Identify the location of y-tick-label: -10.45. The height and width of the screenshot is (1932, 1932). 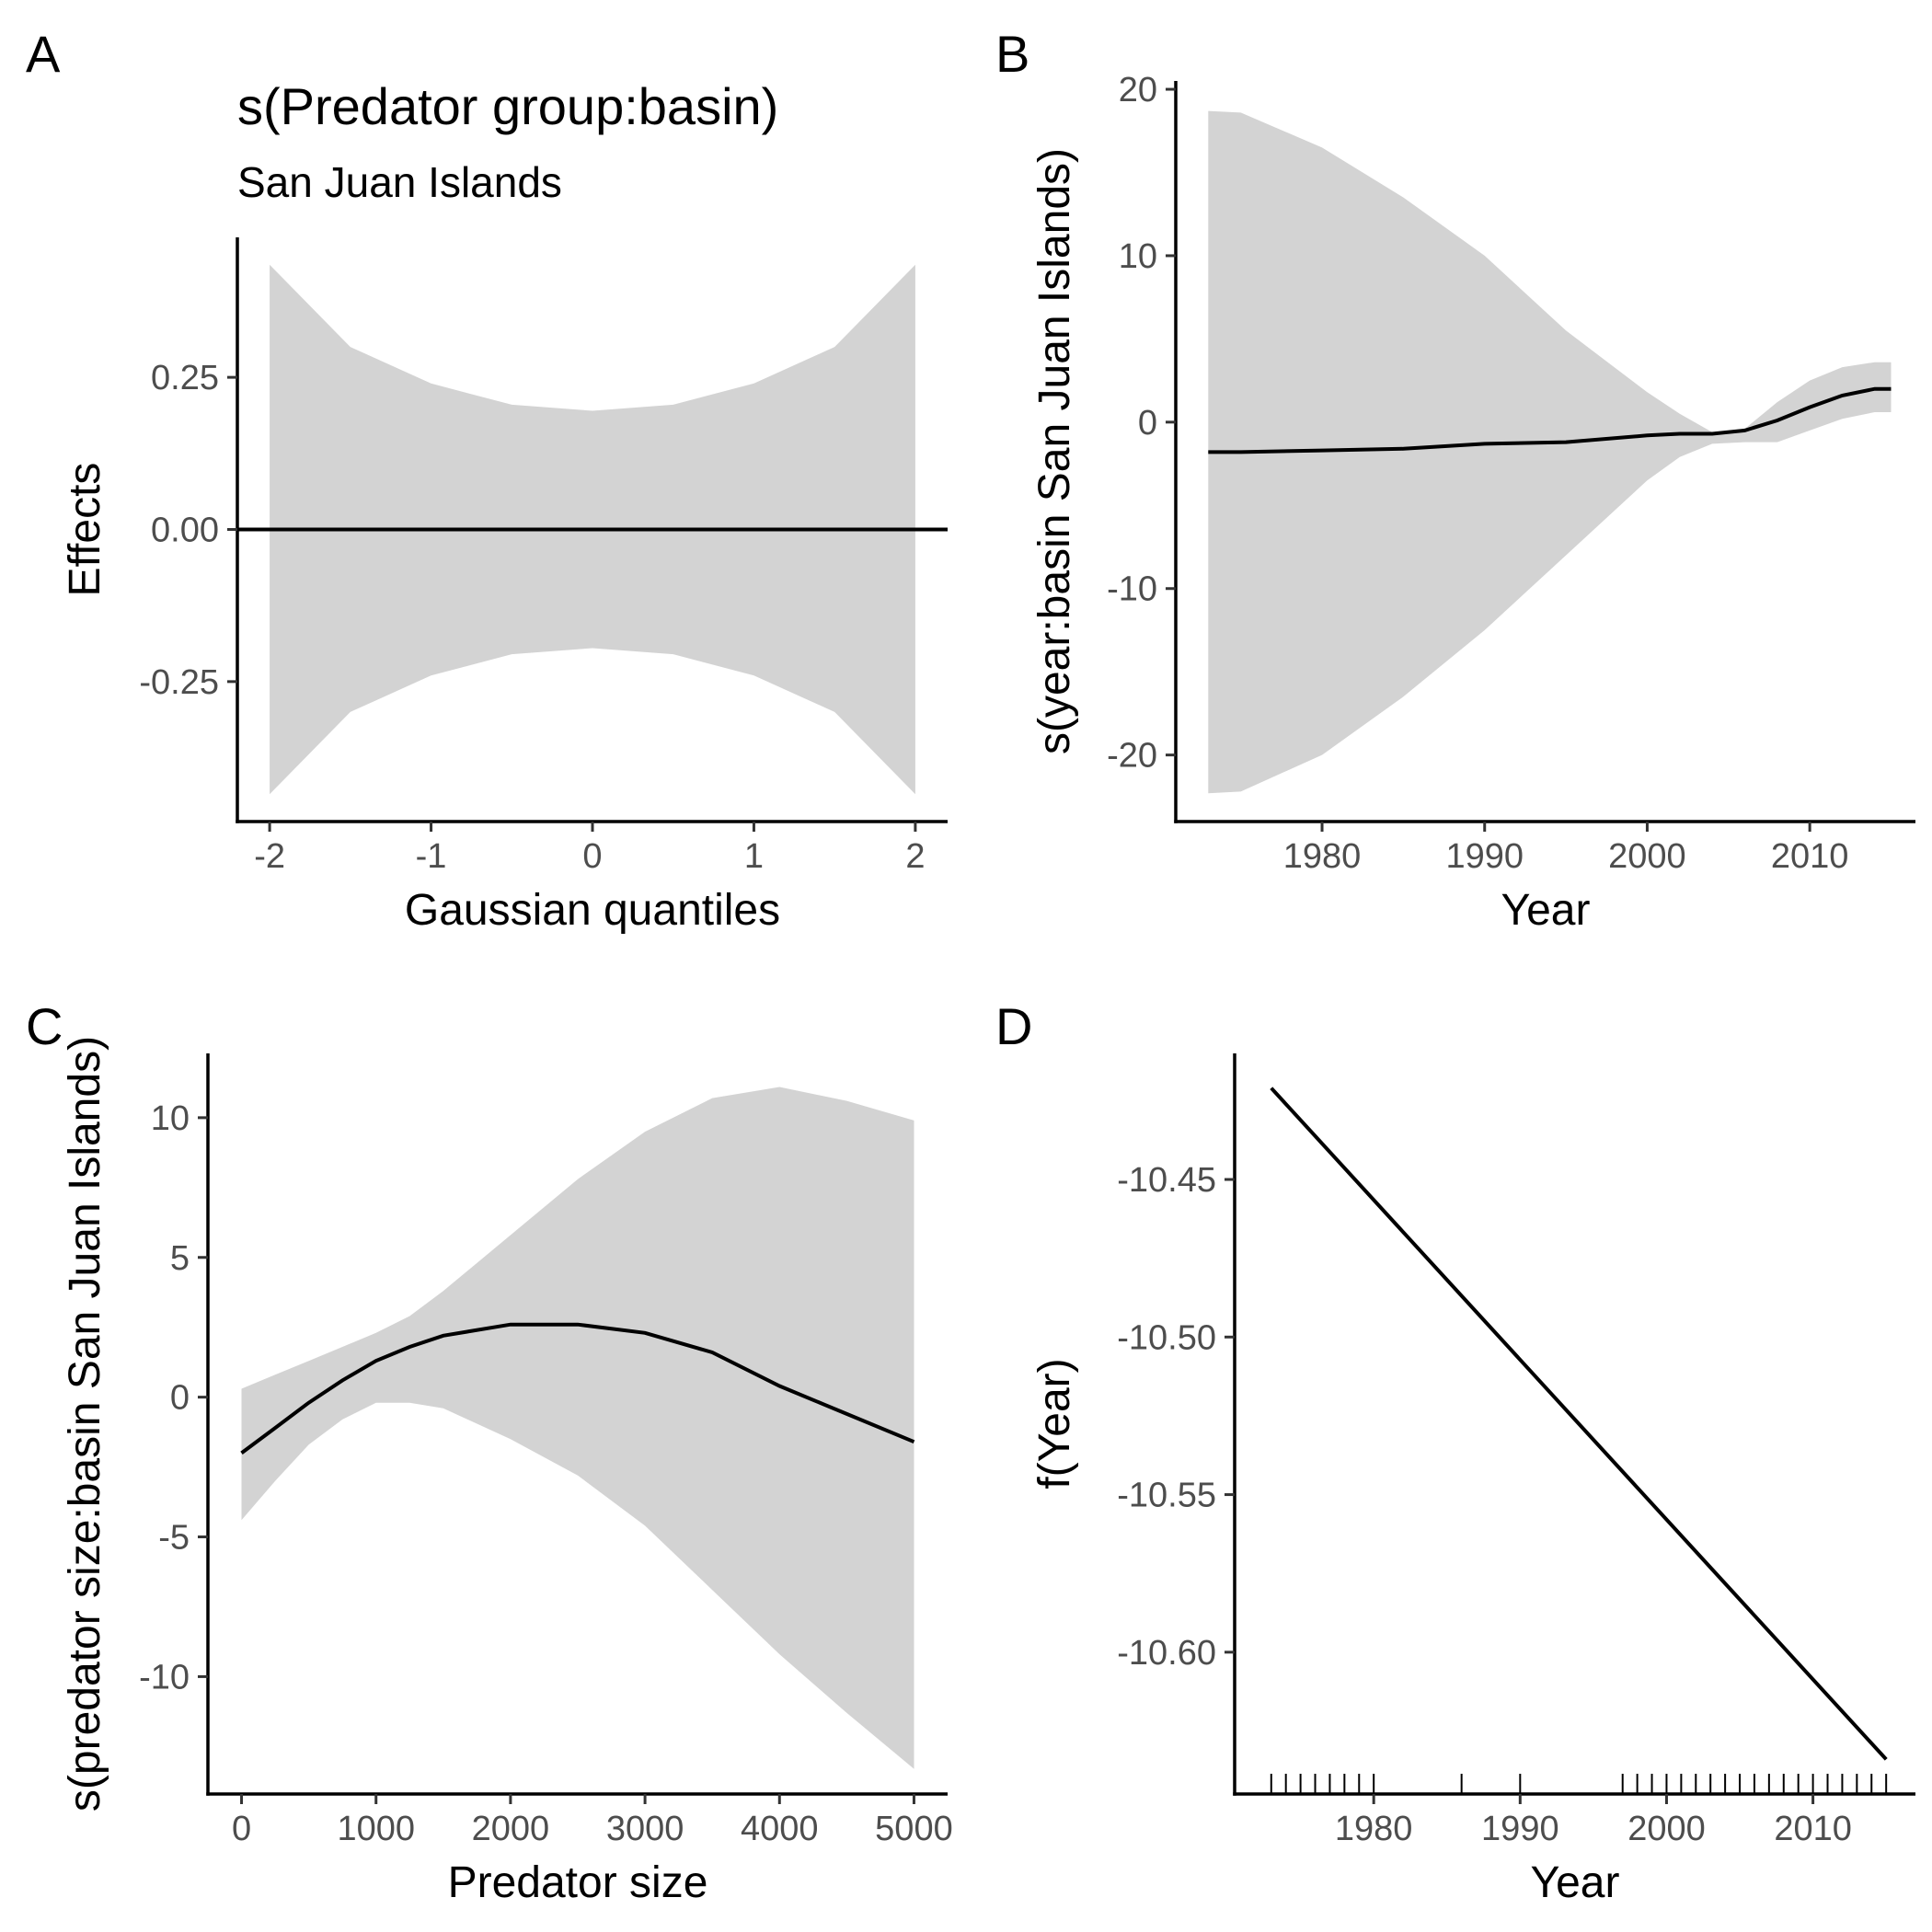
(1166, 1180).